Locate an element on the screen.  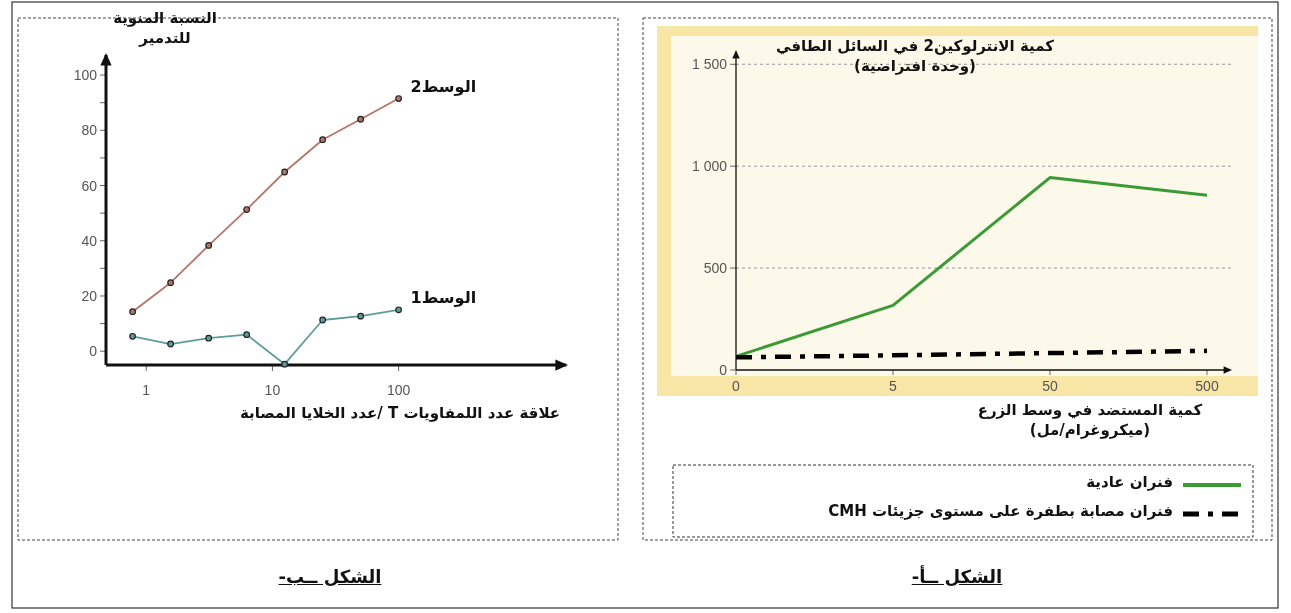
y-tick-label: 20 is located at coordinates (89, 295).